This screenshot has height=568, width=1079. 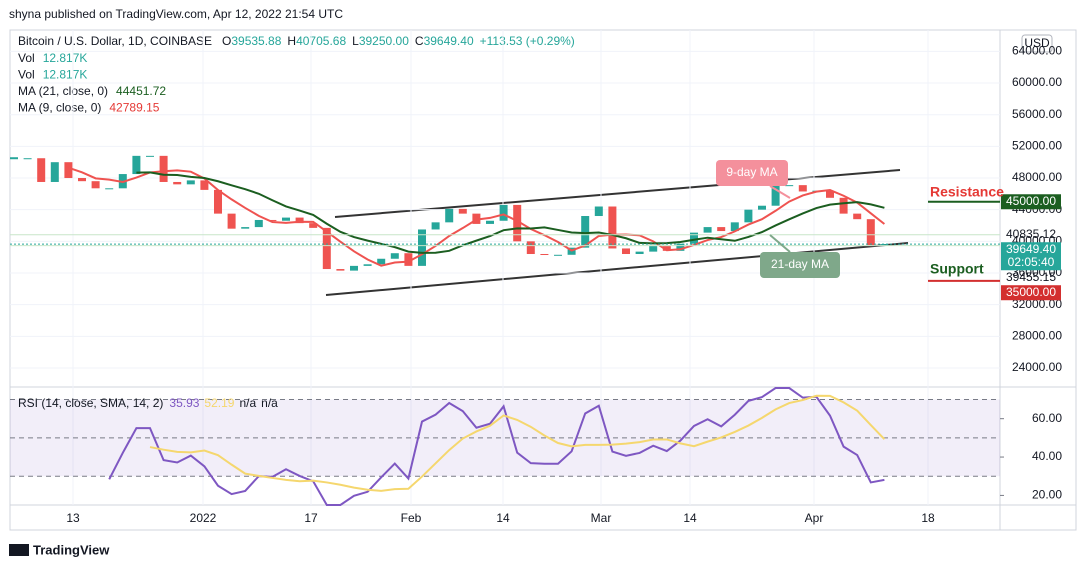 I want to click on y-tick-label: 32000.00, so click(x=1037, y=304).